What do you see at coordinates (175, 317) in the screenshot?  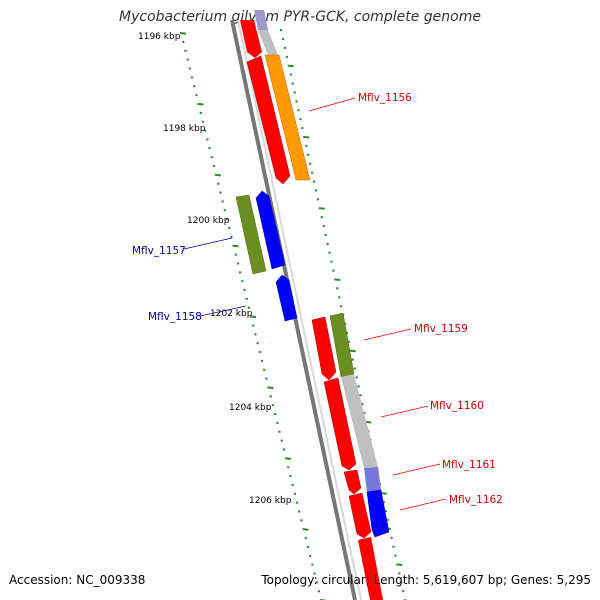 I see `gene-label-mflv-1158: Mflv_1158` at bounding box center [175, 317].